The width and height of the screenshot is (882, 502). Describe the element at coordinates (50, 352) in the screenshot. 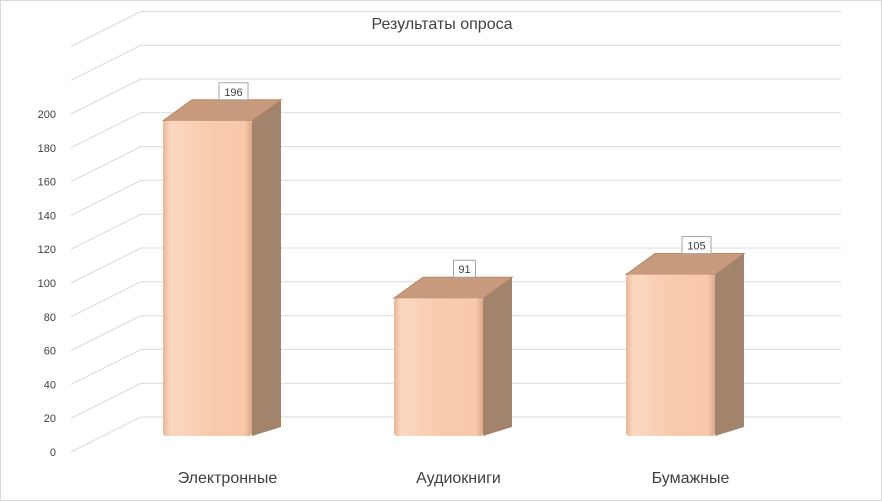

I see `y-tick-label: 60` at that location.